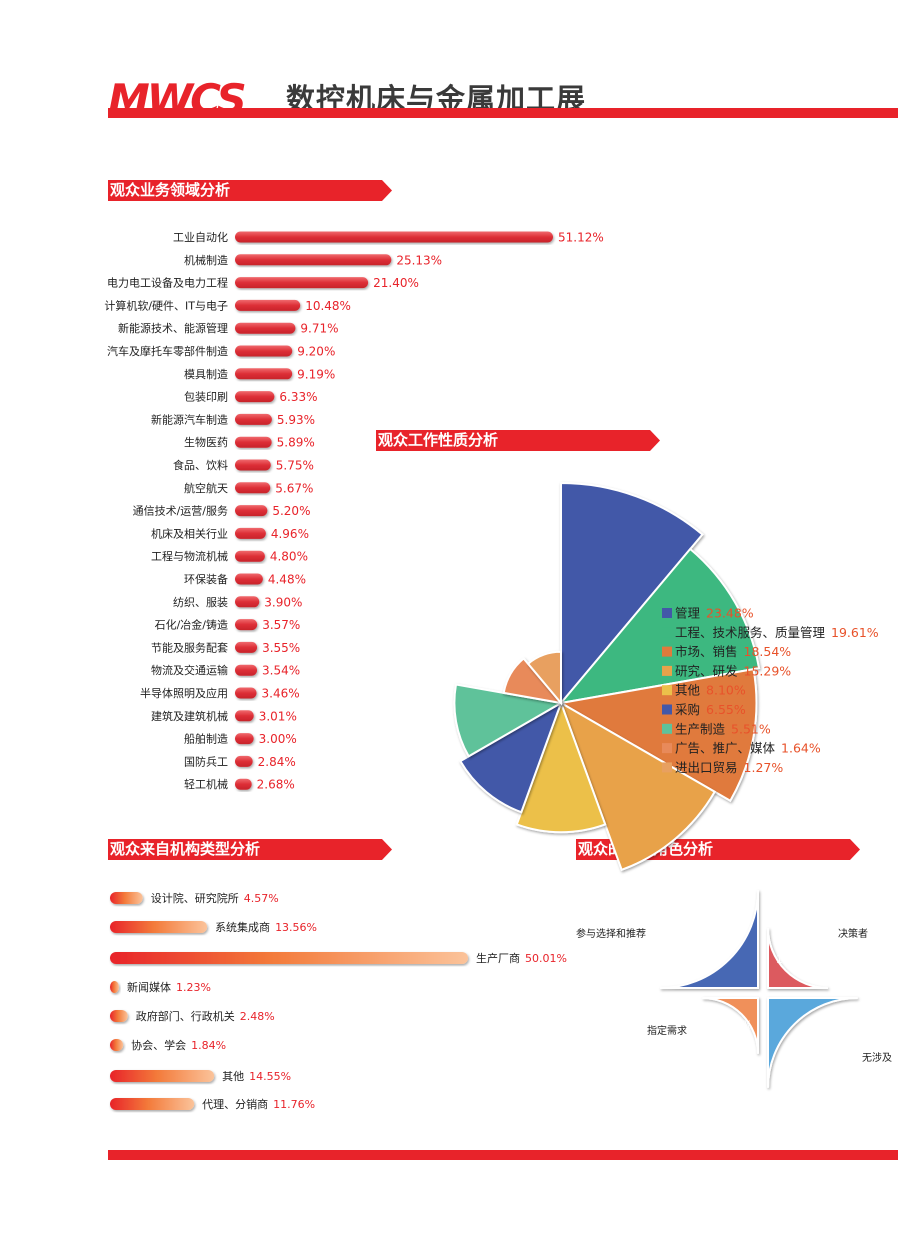 This screenshot has width=898, height=1257. I want to click on business-category-label: 工业自动化, so click(200, 237).